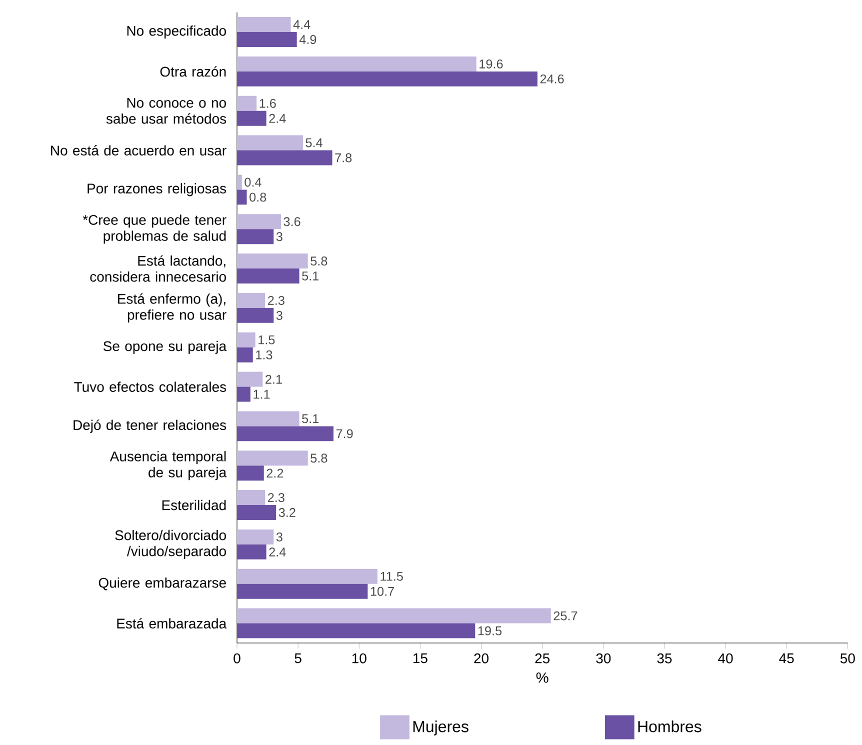 Image resolution: width=862 pixels, height=745 pixels. What do you see at coordinates (258, 197) in the screenshot?
I see `data-label: 0.8` at bounding box center [258, 197].